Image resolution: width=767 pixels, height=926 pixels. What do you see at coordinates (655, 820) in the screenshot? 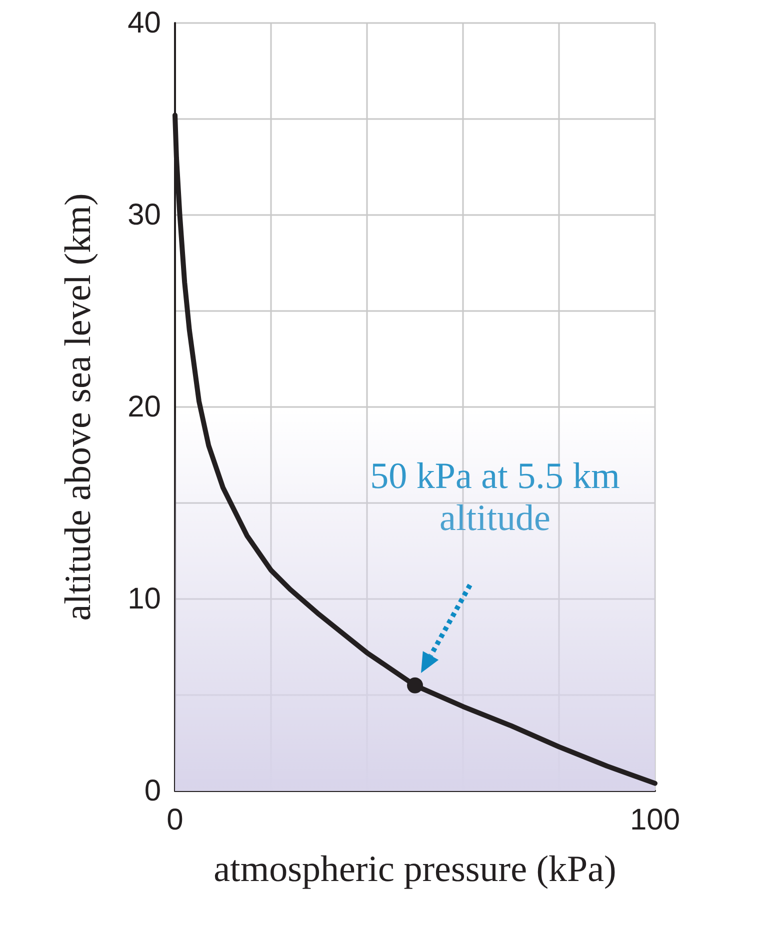
I see `x-tick-label: 100` at bounding box center [655, 820].